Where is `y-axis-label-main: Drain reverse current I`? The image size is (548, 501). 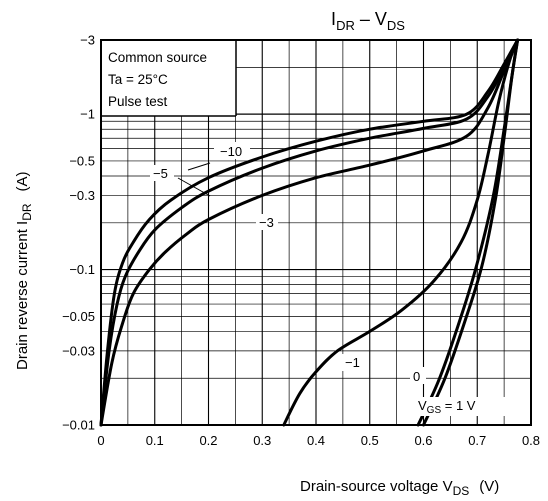
y-axis-label-main: Drain reverse current I is located at coordinates (22, 295).